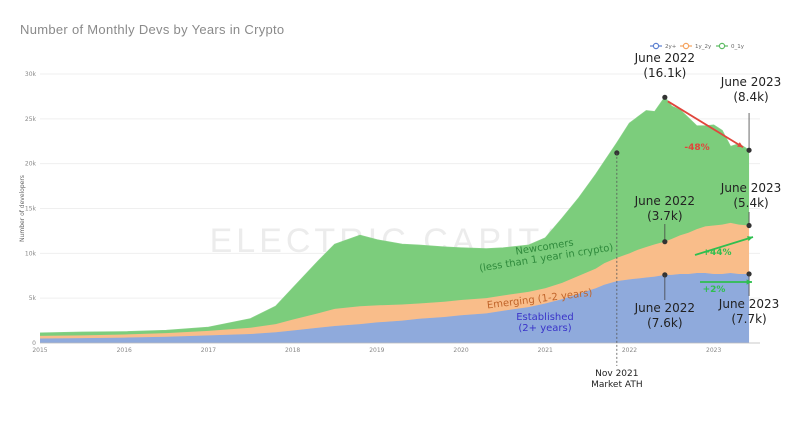  What do you see at coordinates (124, 350) in the screenshot?
I see `x-tick-label: 2016` at bounding box center [124, 350].